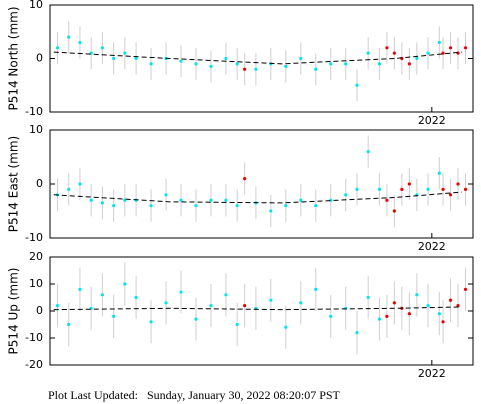 Image resolution: width=481 pixels, height=404 pixels. Describe the element at coordinates (34, 364) in the screenshot. I see `y-tick-label: -20` at that location.